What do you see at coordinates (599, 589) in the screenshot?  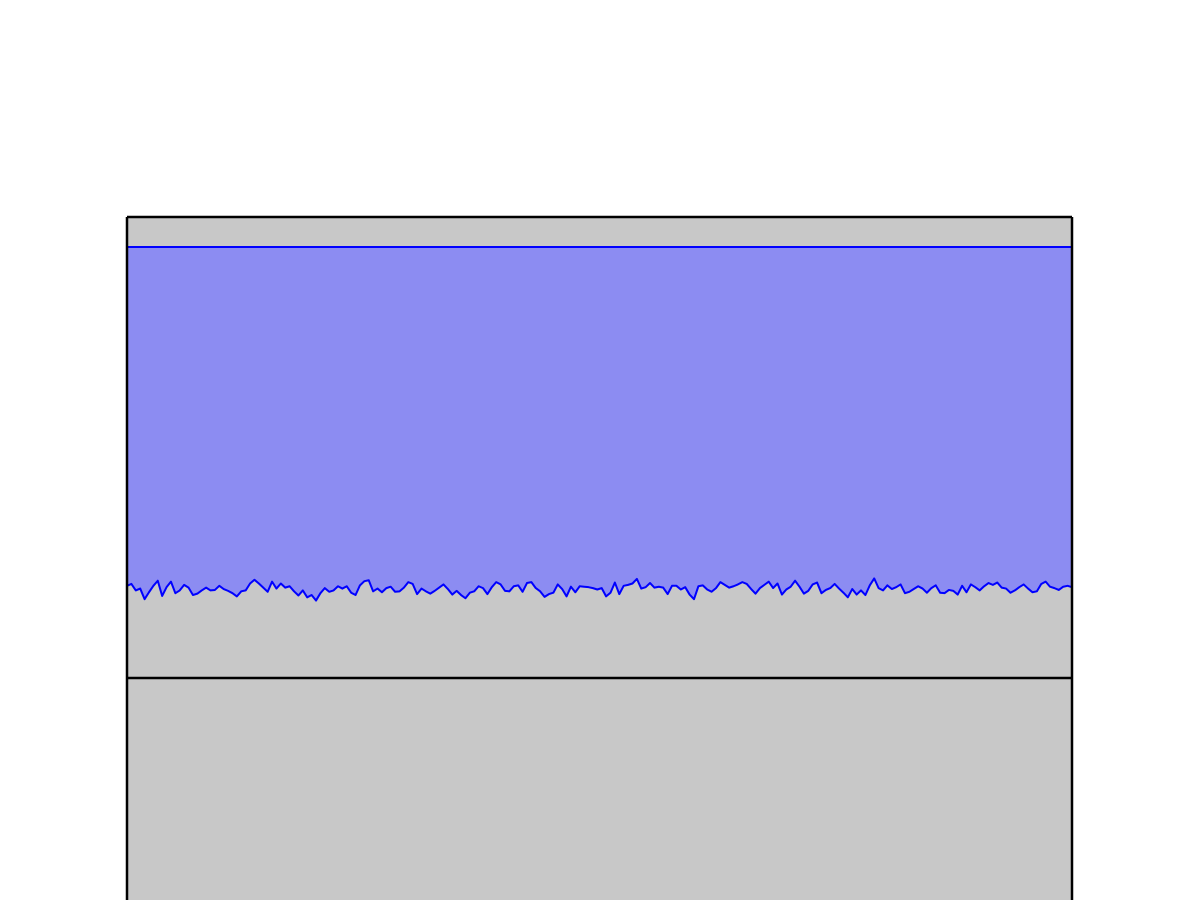 I see `band-lower-line` at bounding box center [599, 589].